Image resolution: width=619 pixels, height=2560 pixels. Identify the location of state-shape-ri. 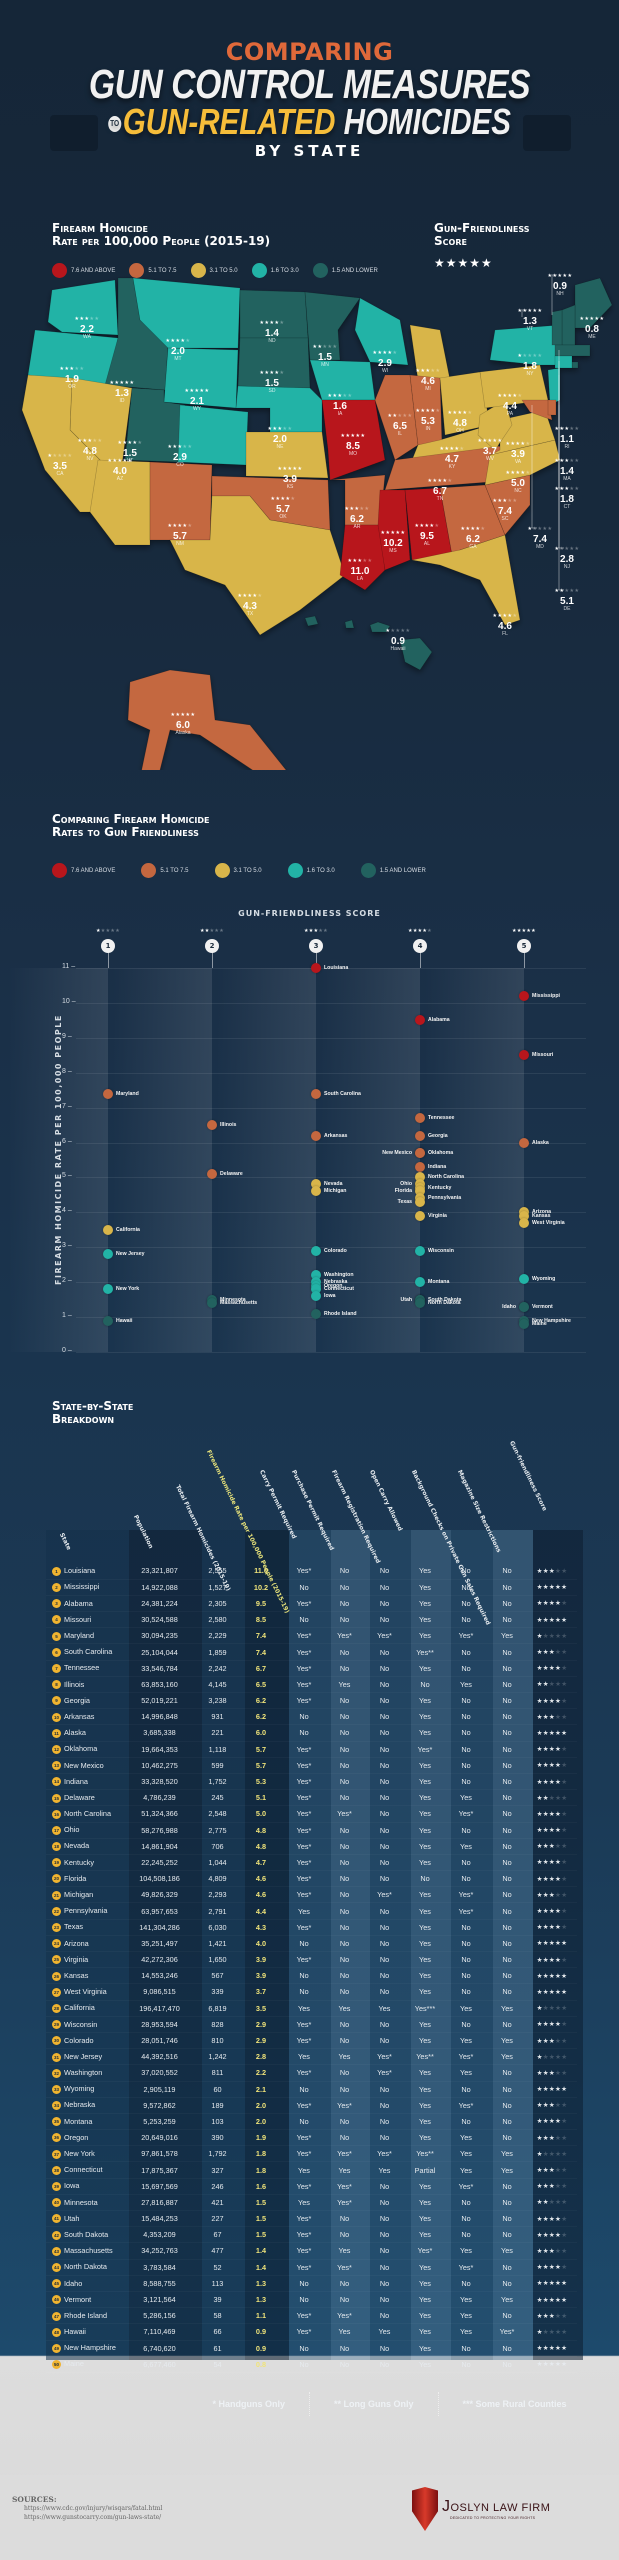
(575, 365).